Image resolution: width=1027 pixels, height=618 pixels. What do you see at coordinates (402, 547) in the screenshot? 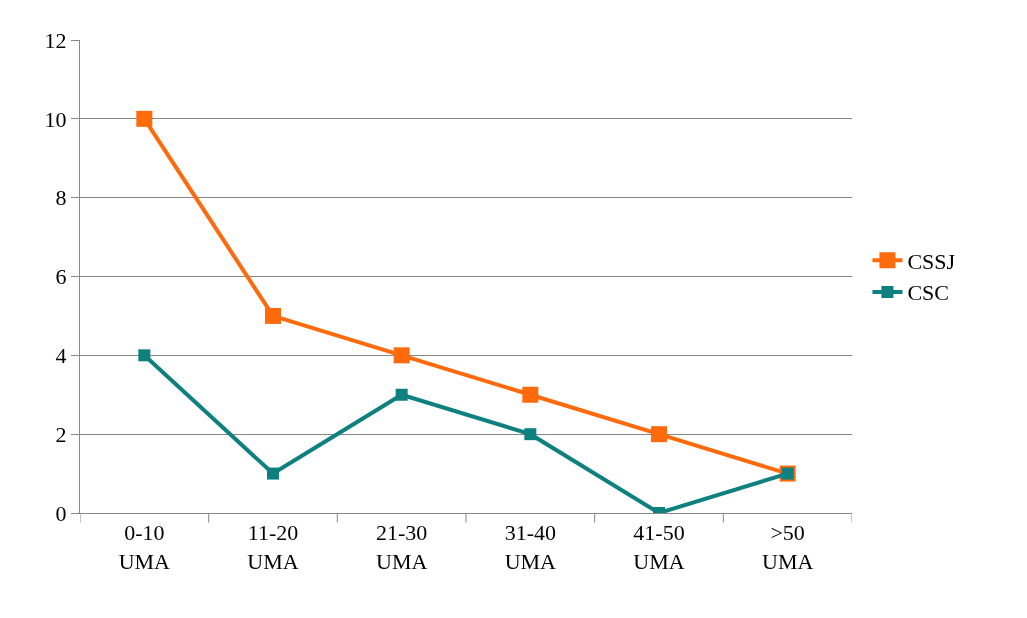
I see `x-tick-label: 21-30 UMA` at bounding box center [402, 547].